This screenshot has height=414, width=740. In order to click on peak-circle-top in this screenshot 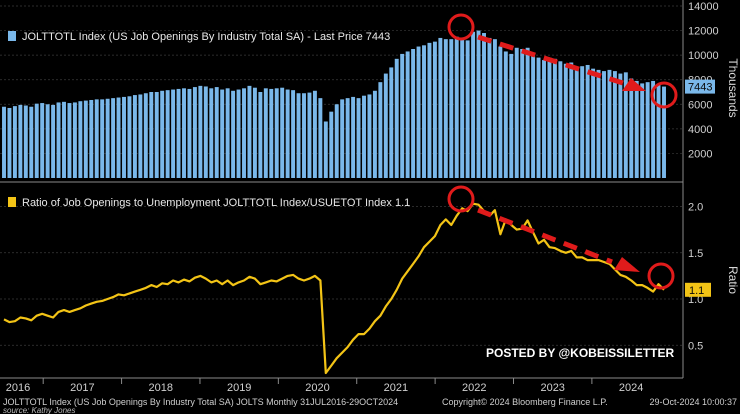, I will do `click(461, 27)`.